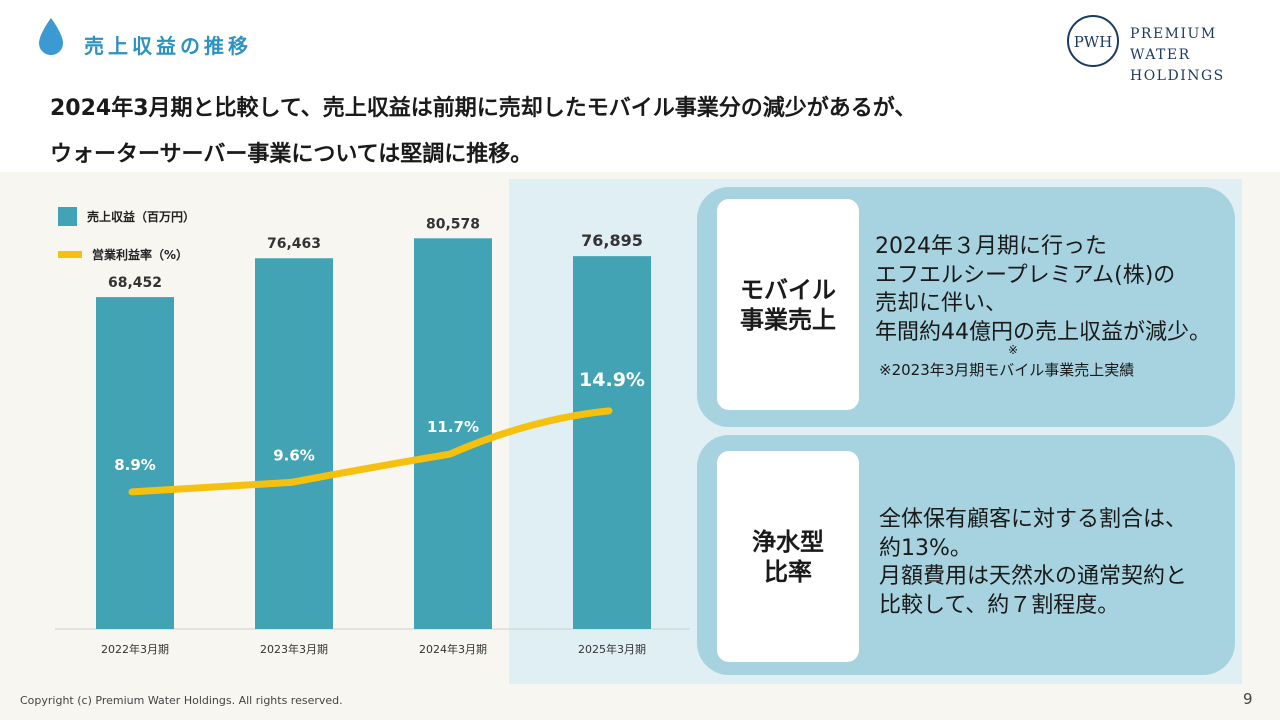  I want to click on bar-value-label-4: 76,895, so click(612, 240).